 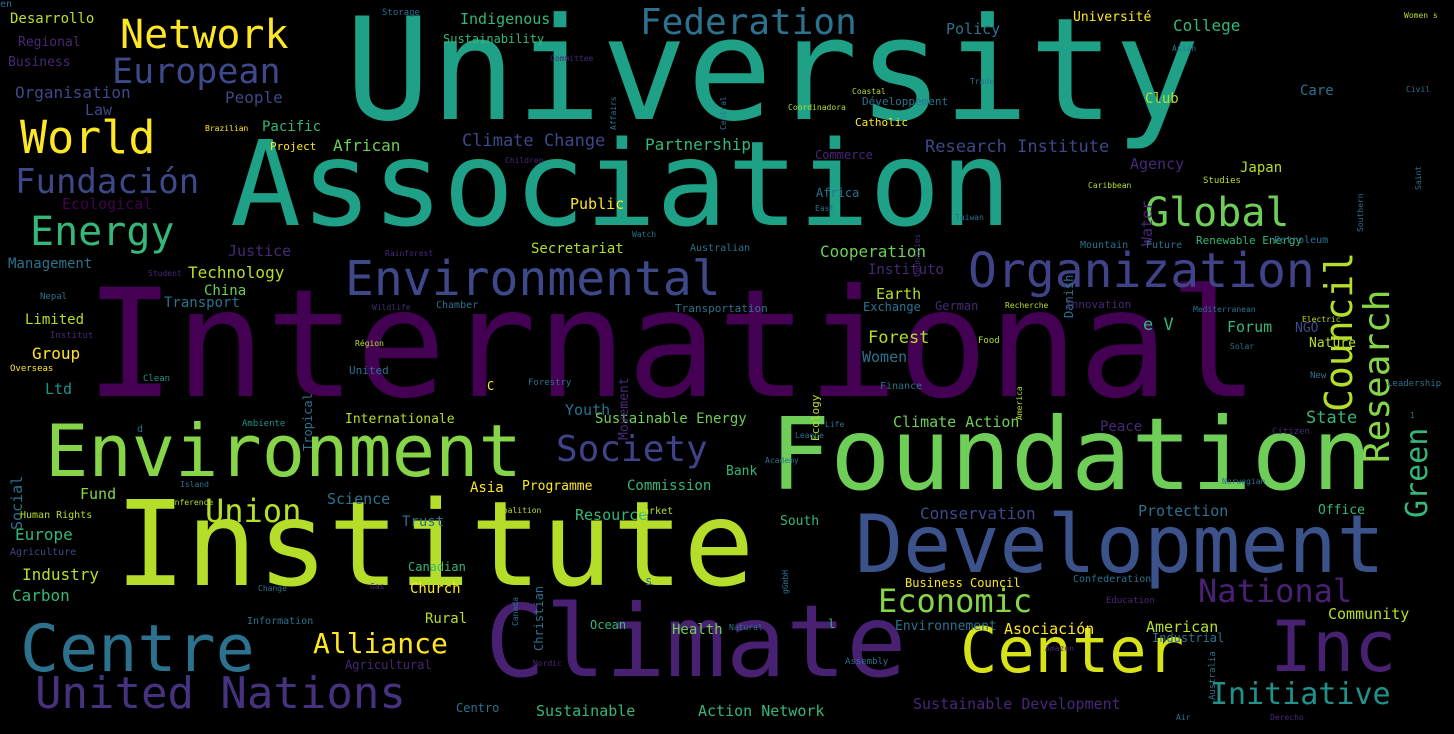 What do you see at coordinates (906, 270) in the screenshot?
I see `word-52: Instituto` at bounding box center [906, 270].